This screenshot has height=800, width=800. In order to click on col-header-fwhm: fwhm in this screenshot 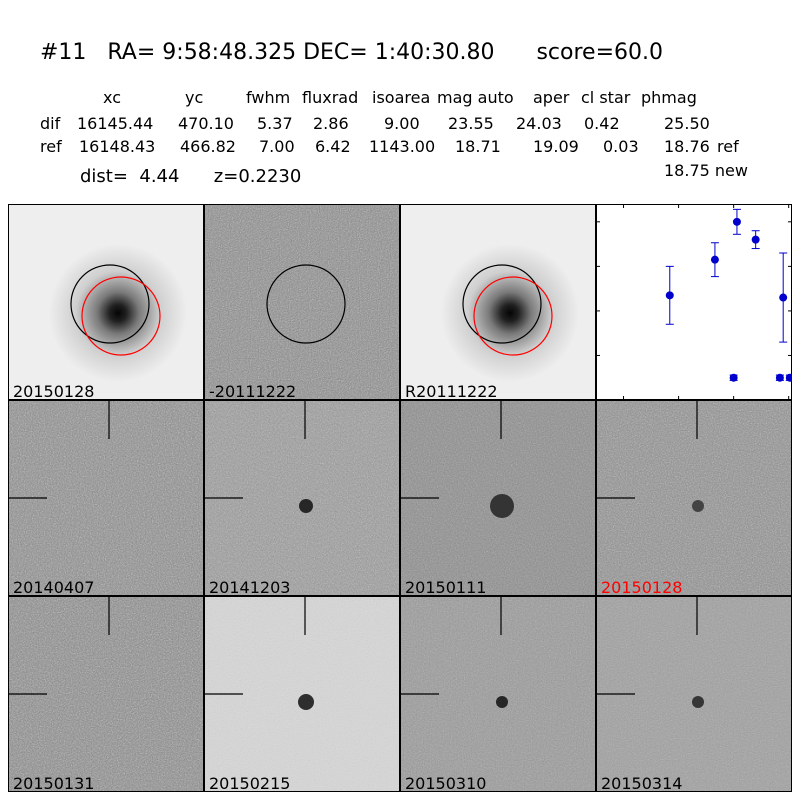, I will do `click(268, 97)`.